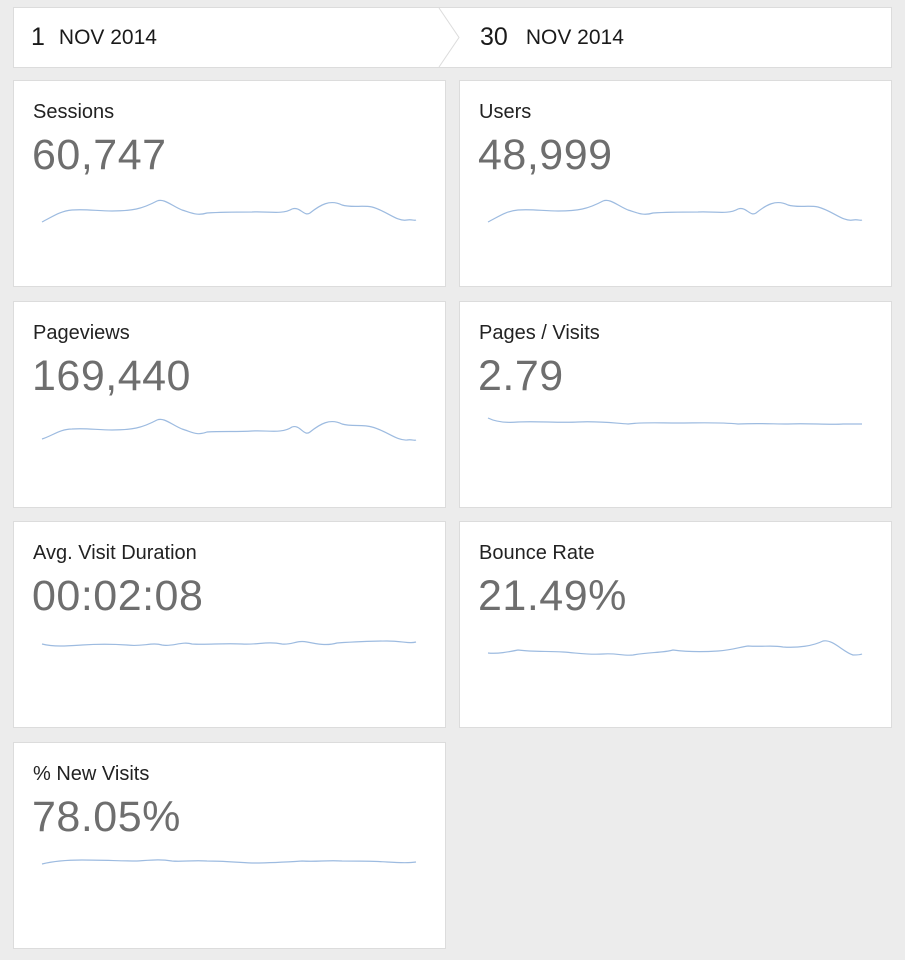 The image size is (905, 960). Describe the element at coordinates (675, 211) in the screenshot. I see `users-sparkline` at that location.